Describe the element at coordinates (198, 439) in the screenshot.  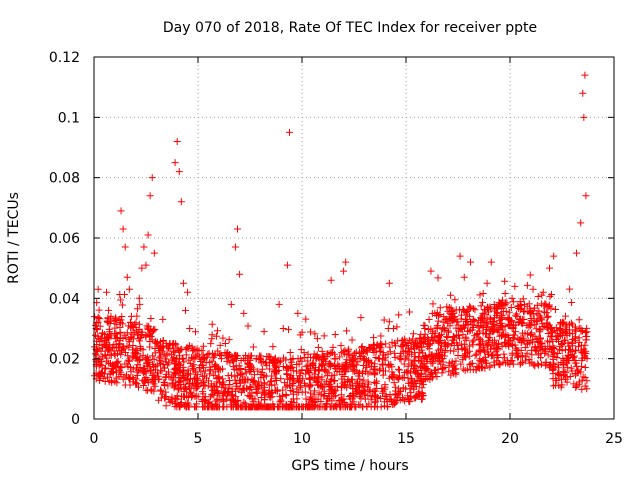
I see `x-tick-label: 5` at that location.